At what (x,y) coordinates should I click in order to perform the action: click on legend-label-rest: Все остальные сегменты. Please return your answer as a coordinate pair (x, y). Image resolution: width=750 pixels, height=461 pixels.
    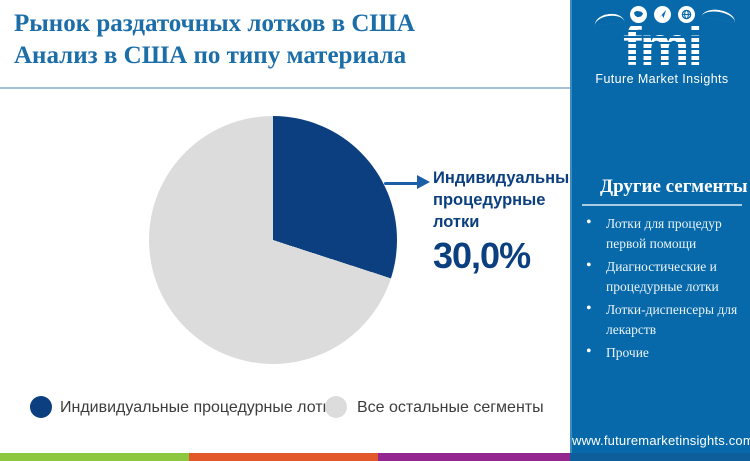
    Looking at the image, I should click on (450, 407).